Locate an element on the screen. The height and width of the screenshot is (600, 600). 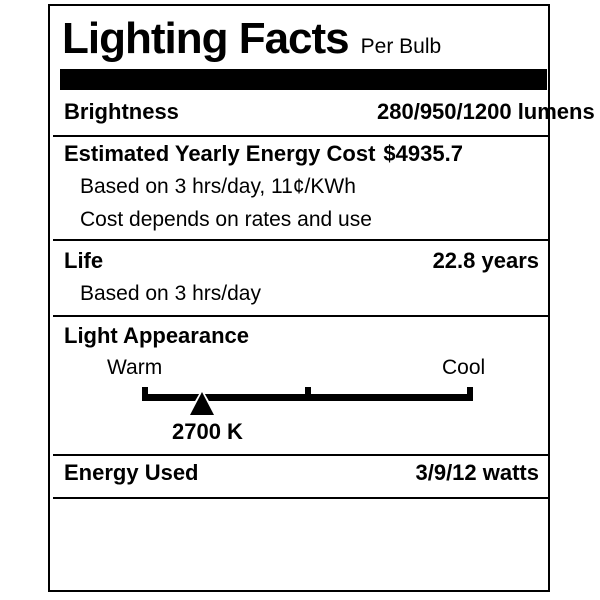
label-header: Lighting Facts Per Bulb is located at coordinates (251, 39).